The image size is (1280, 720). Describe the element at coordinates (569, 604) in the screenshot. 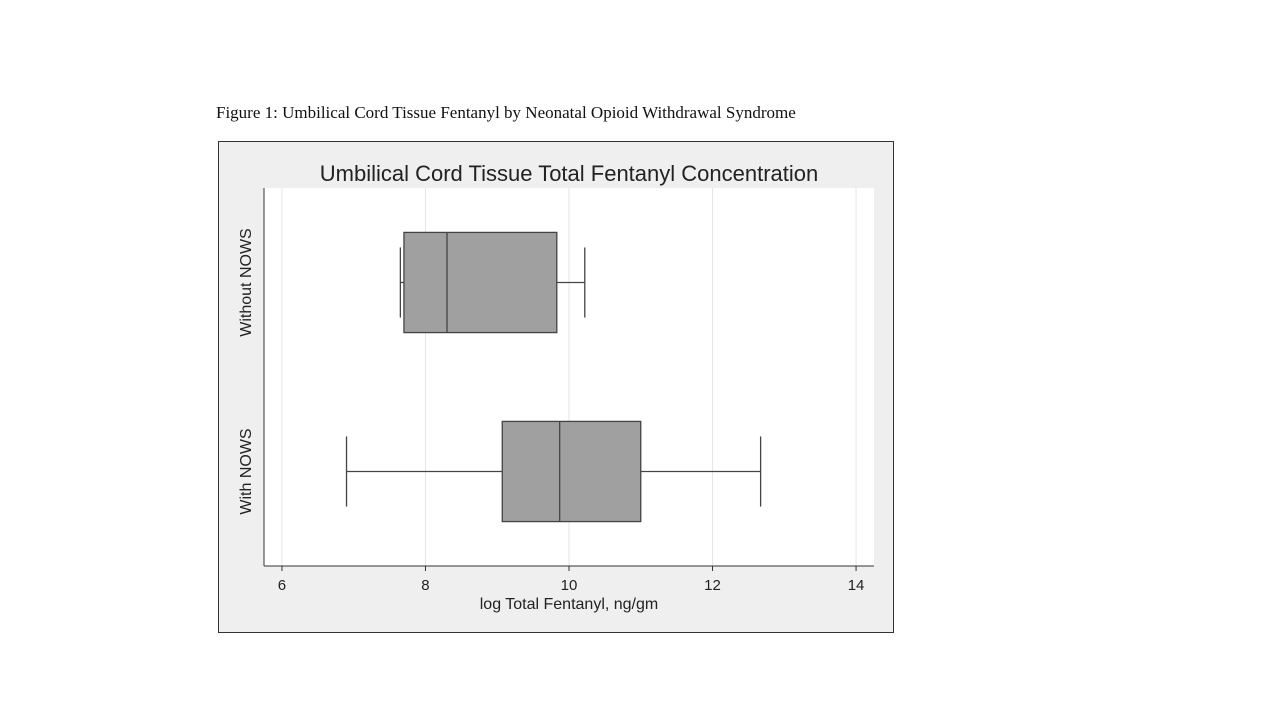

I see `x-axis-label: log Total Fentanyl, ng/gm` at that location.